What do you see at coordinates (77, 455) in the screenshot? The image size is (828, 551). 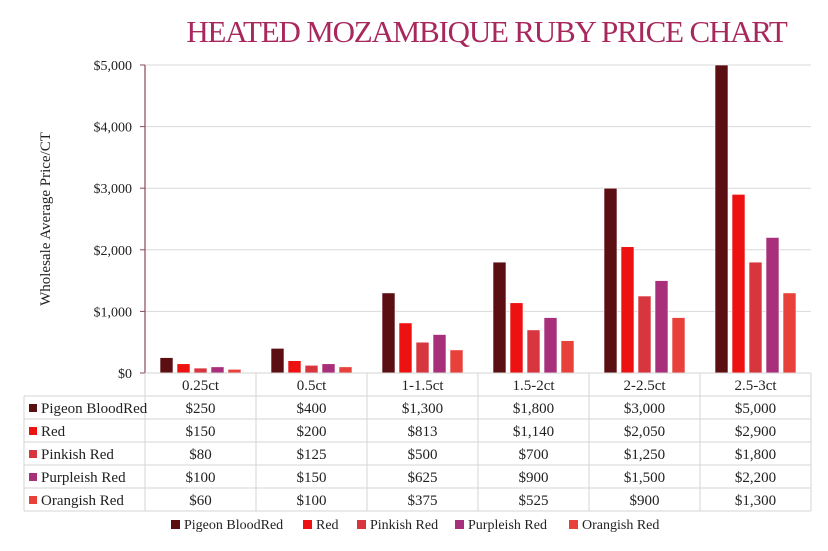 I see `table-series-label: Pinkish Red` at bounding box center [77, 455].